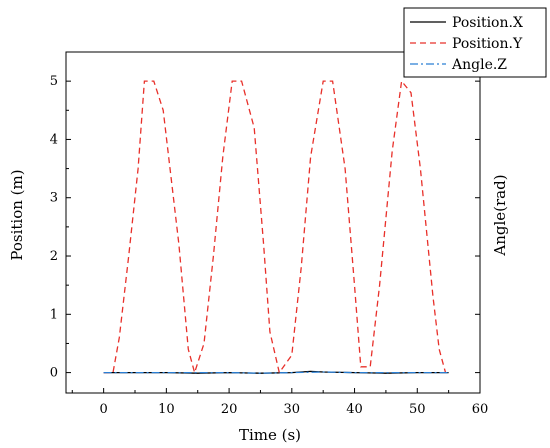 Image resolution: width=550 pixels, height=448 pixels. What do you see at coordinates (54, 198) in the screenshot?
I see `y-tick-label: 3` at bounding box center [54, 198].